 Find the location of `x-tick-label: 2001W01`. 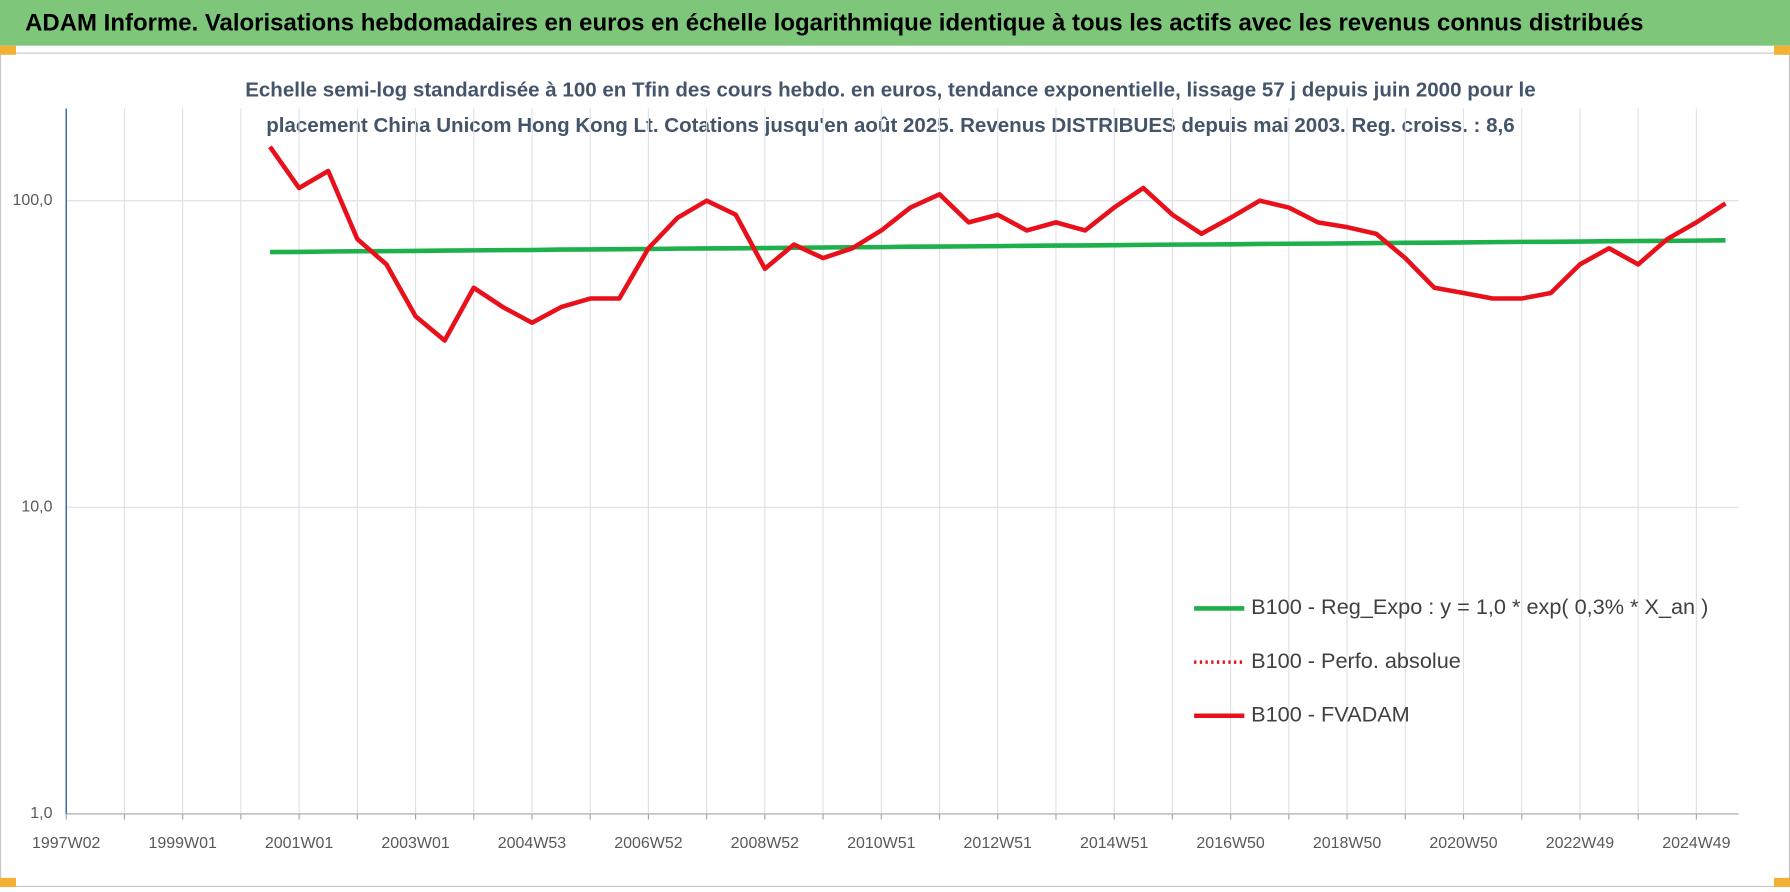

x-tick-label: 2001W01 is located at coordinates (299, 843).